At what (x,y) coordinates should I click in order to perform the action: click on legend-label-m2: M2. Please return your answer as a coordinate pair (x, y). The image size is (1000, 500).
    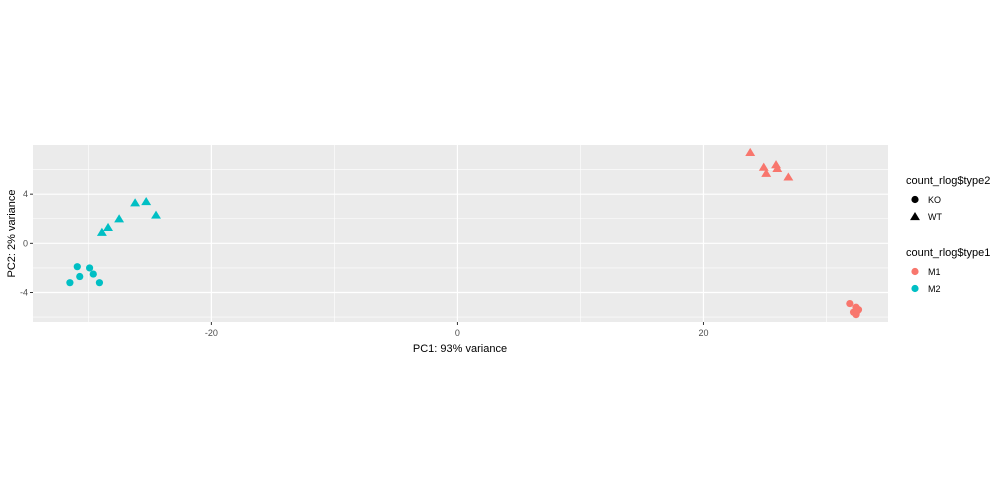
    Looking at the image, I should click on (934, 289).